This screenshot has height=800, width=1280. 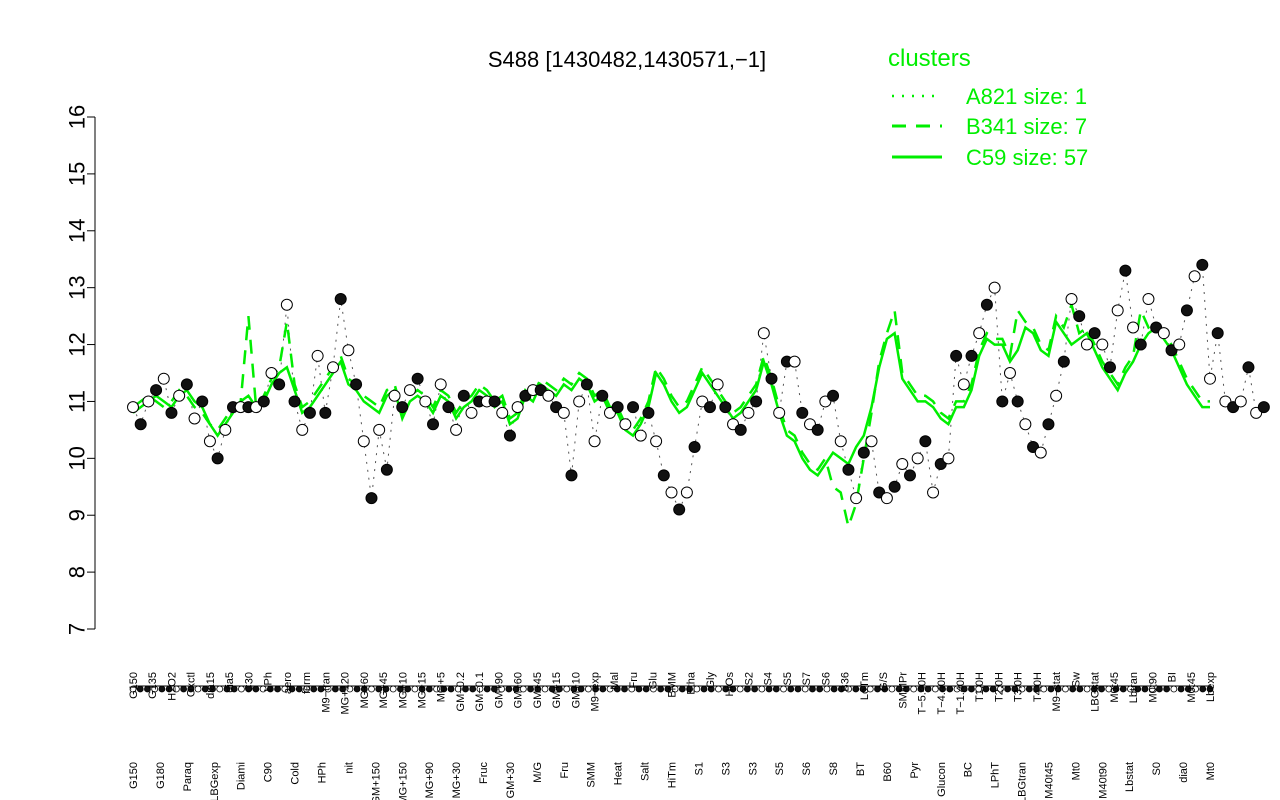 I want to click on x-tick-label-bottom: Fru, so click(x=565, y=770).